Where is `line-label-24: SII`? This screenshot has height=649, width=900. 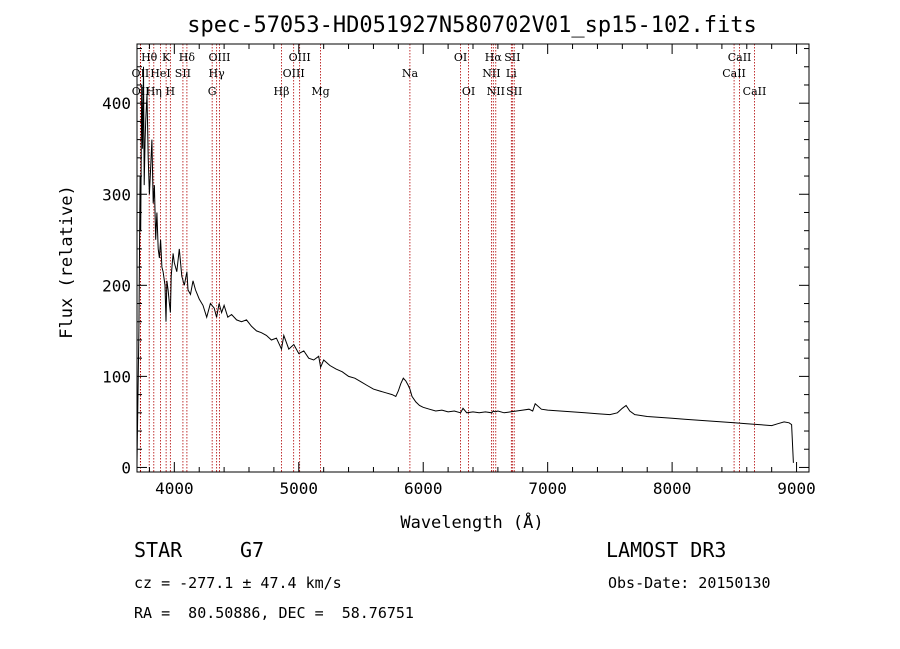
line-label-24: SII is located at coordinates (514, 91).